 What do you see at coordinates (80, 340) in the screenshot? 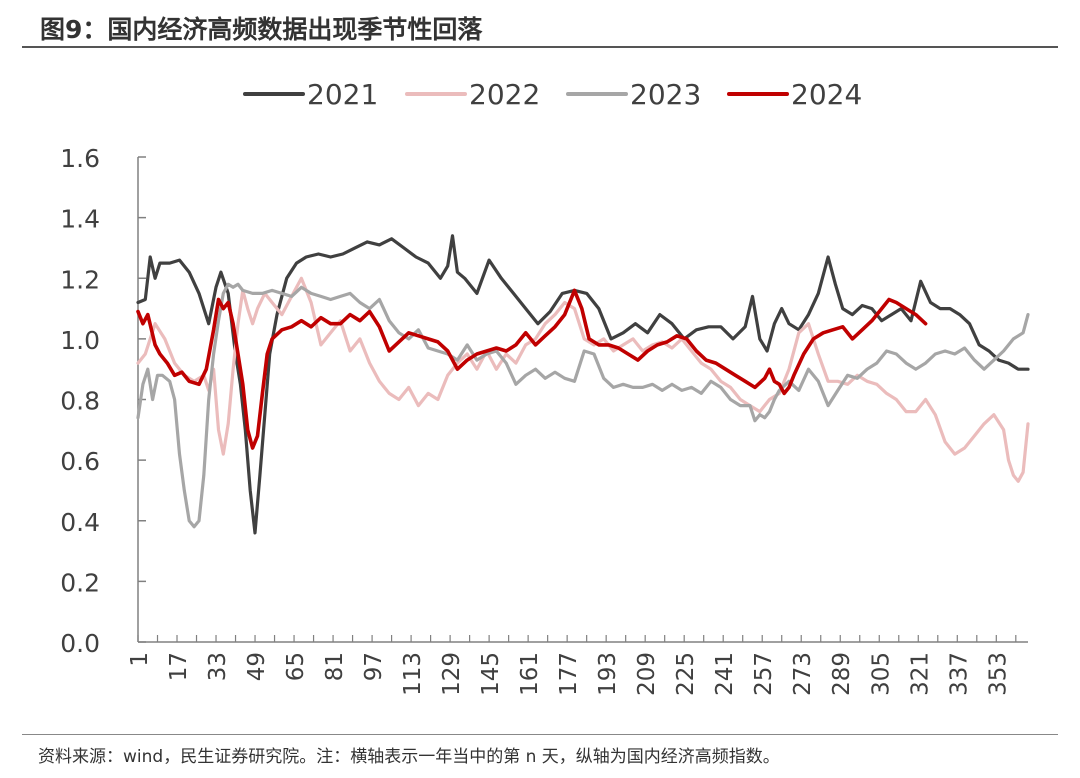
I see `y-tick-label: 1.0` at bounding box center [80, 340].